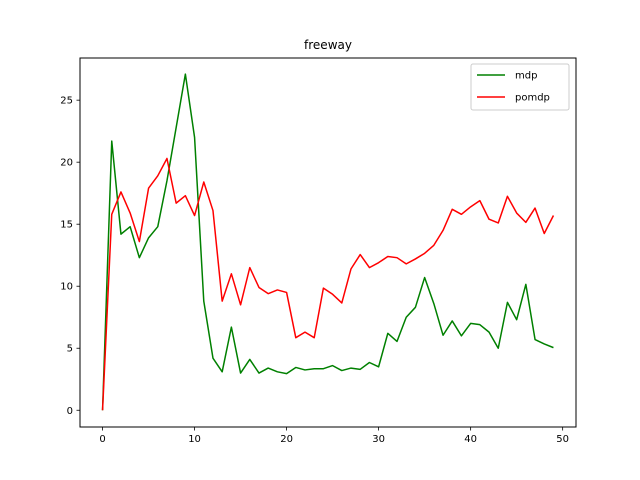 This screenshot has height=480, width=640. Describe the element at coordinates (66, 163) in the screenshot. I see `y-tick-label: 20` at that location.